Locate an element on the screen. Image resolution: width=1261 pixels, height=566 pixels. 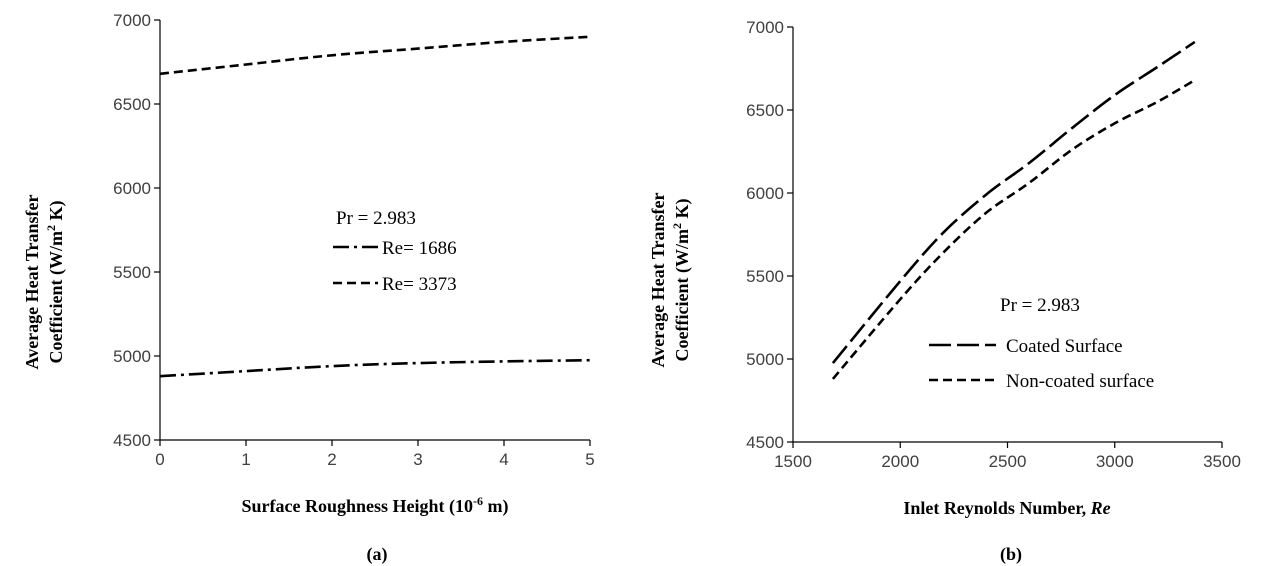
panel-a-ylabel-line2: Coefficient (W/m2 K) is located at coordinates (55, 282).